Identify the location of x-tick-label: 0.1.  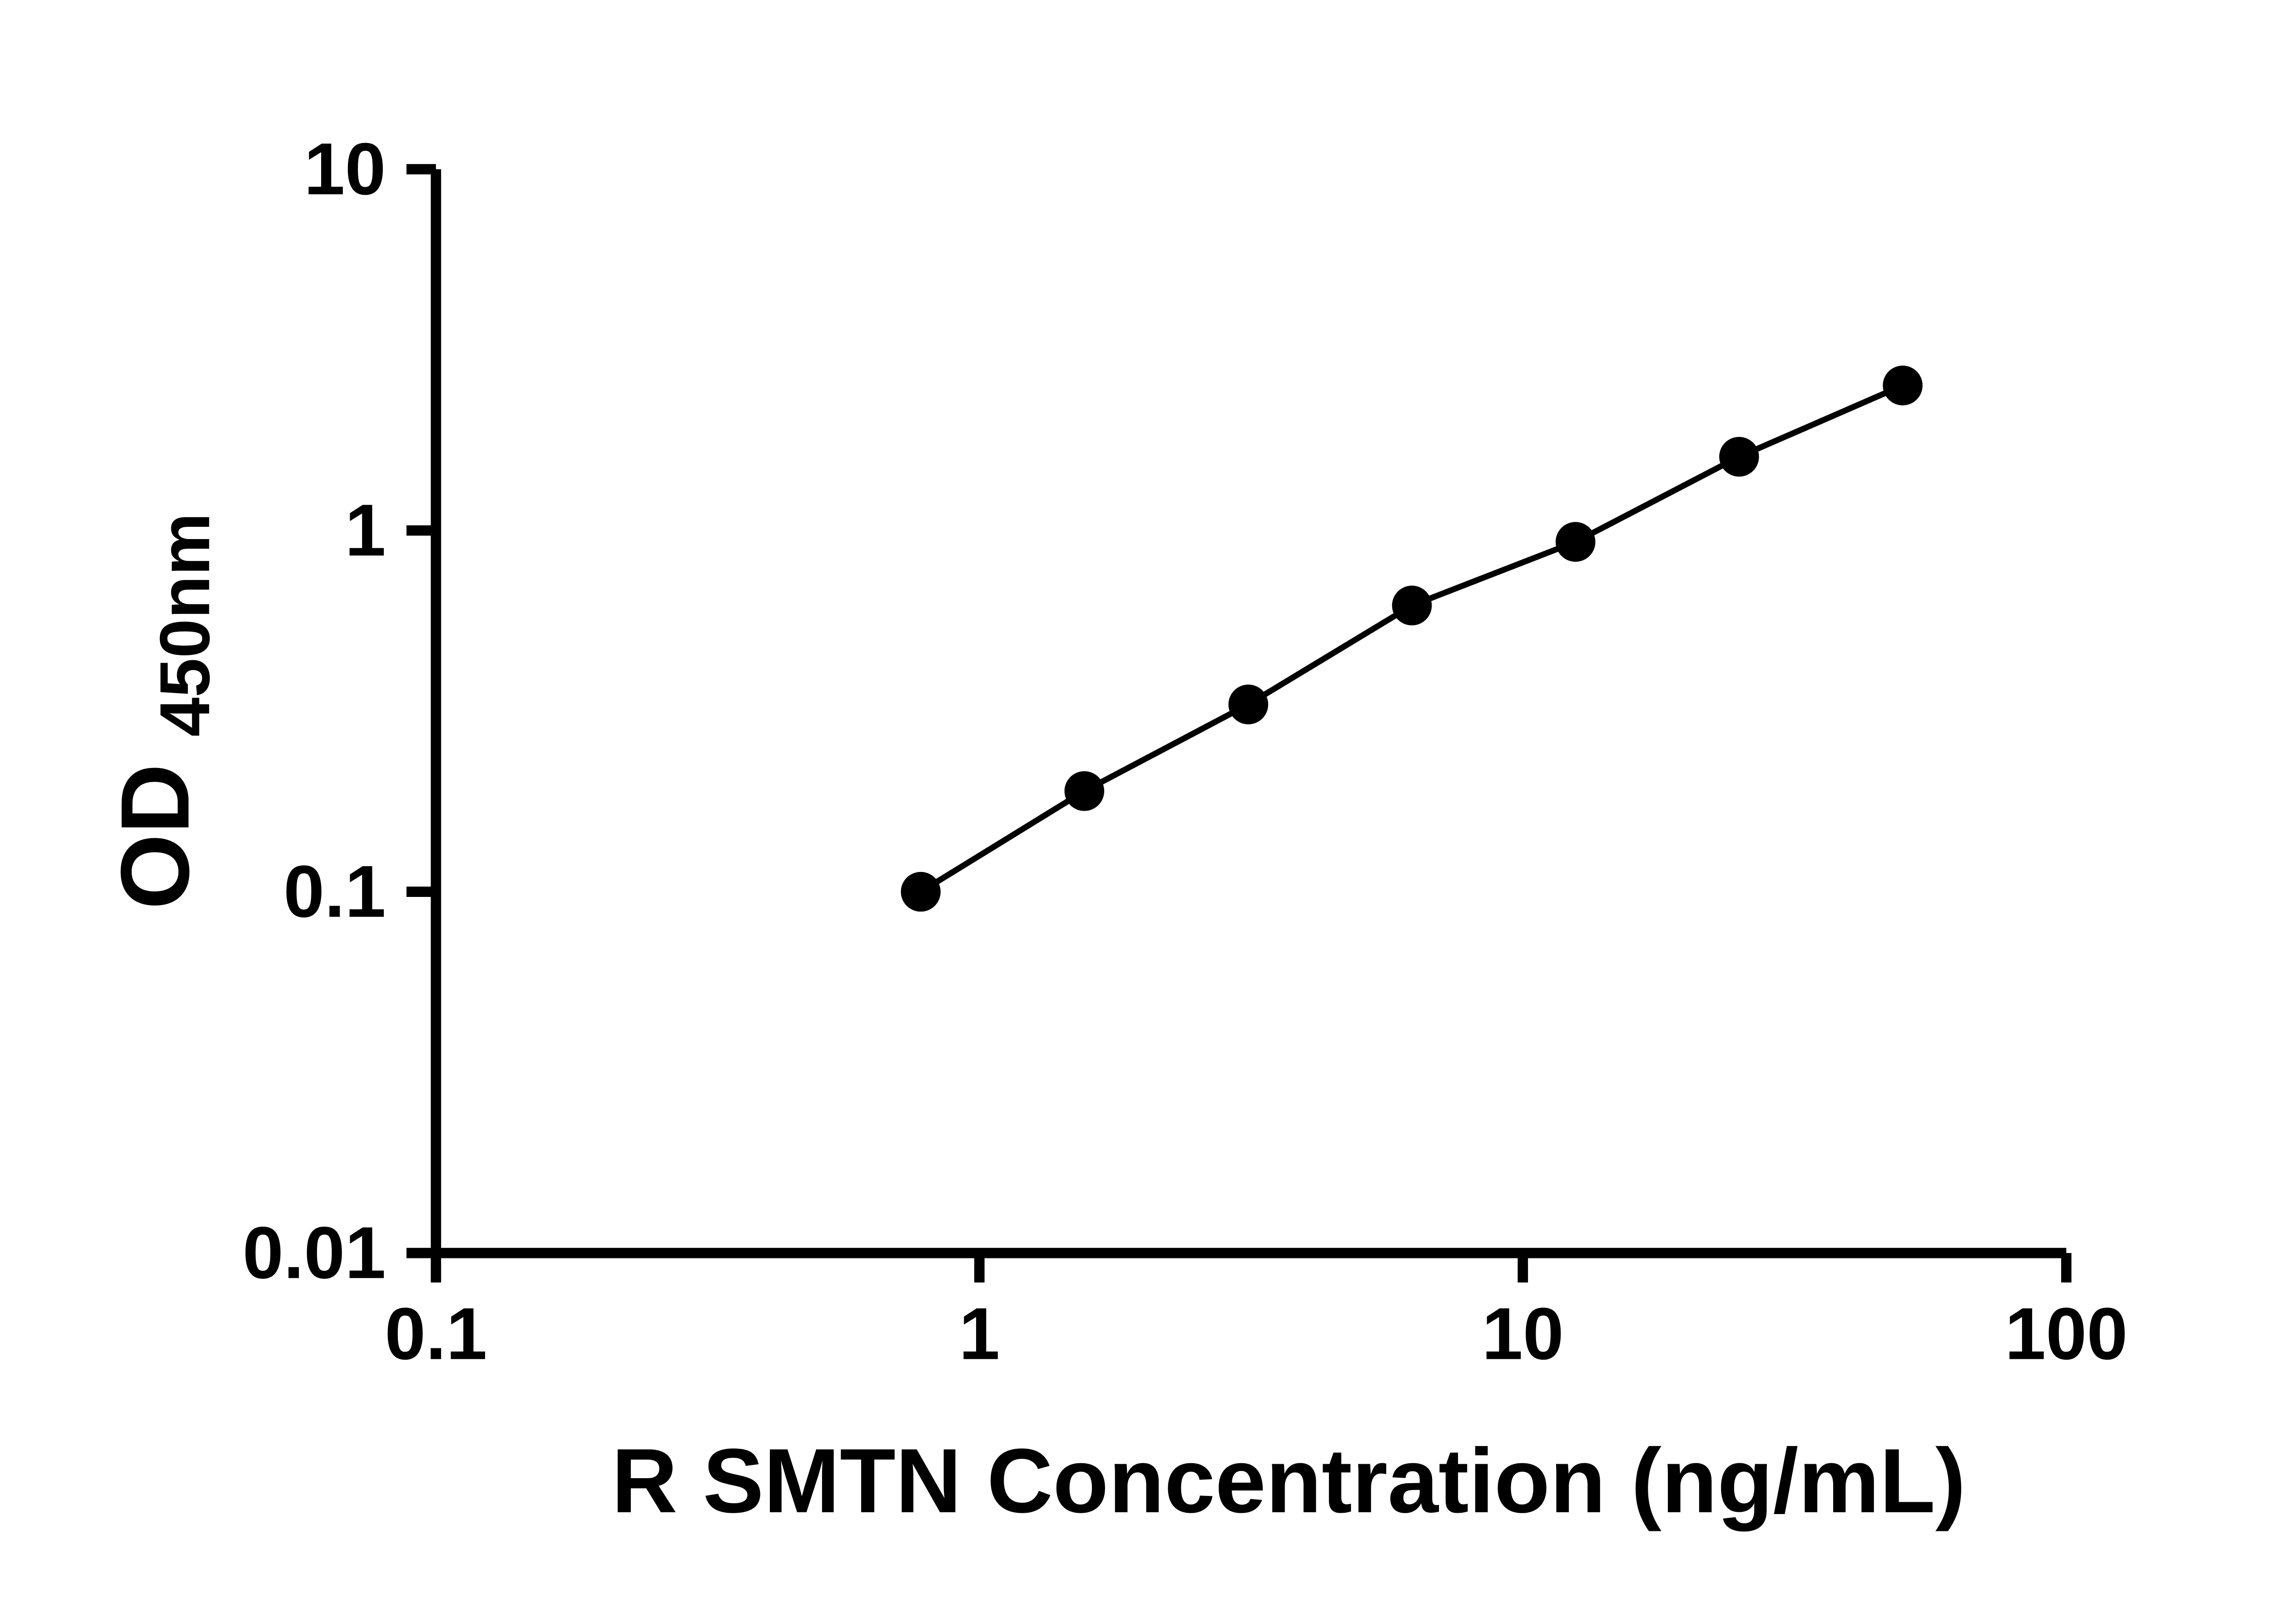
(436, 1334).